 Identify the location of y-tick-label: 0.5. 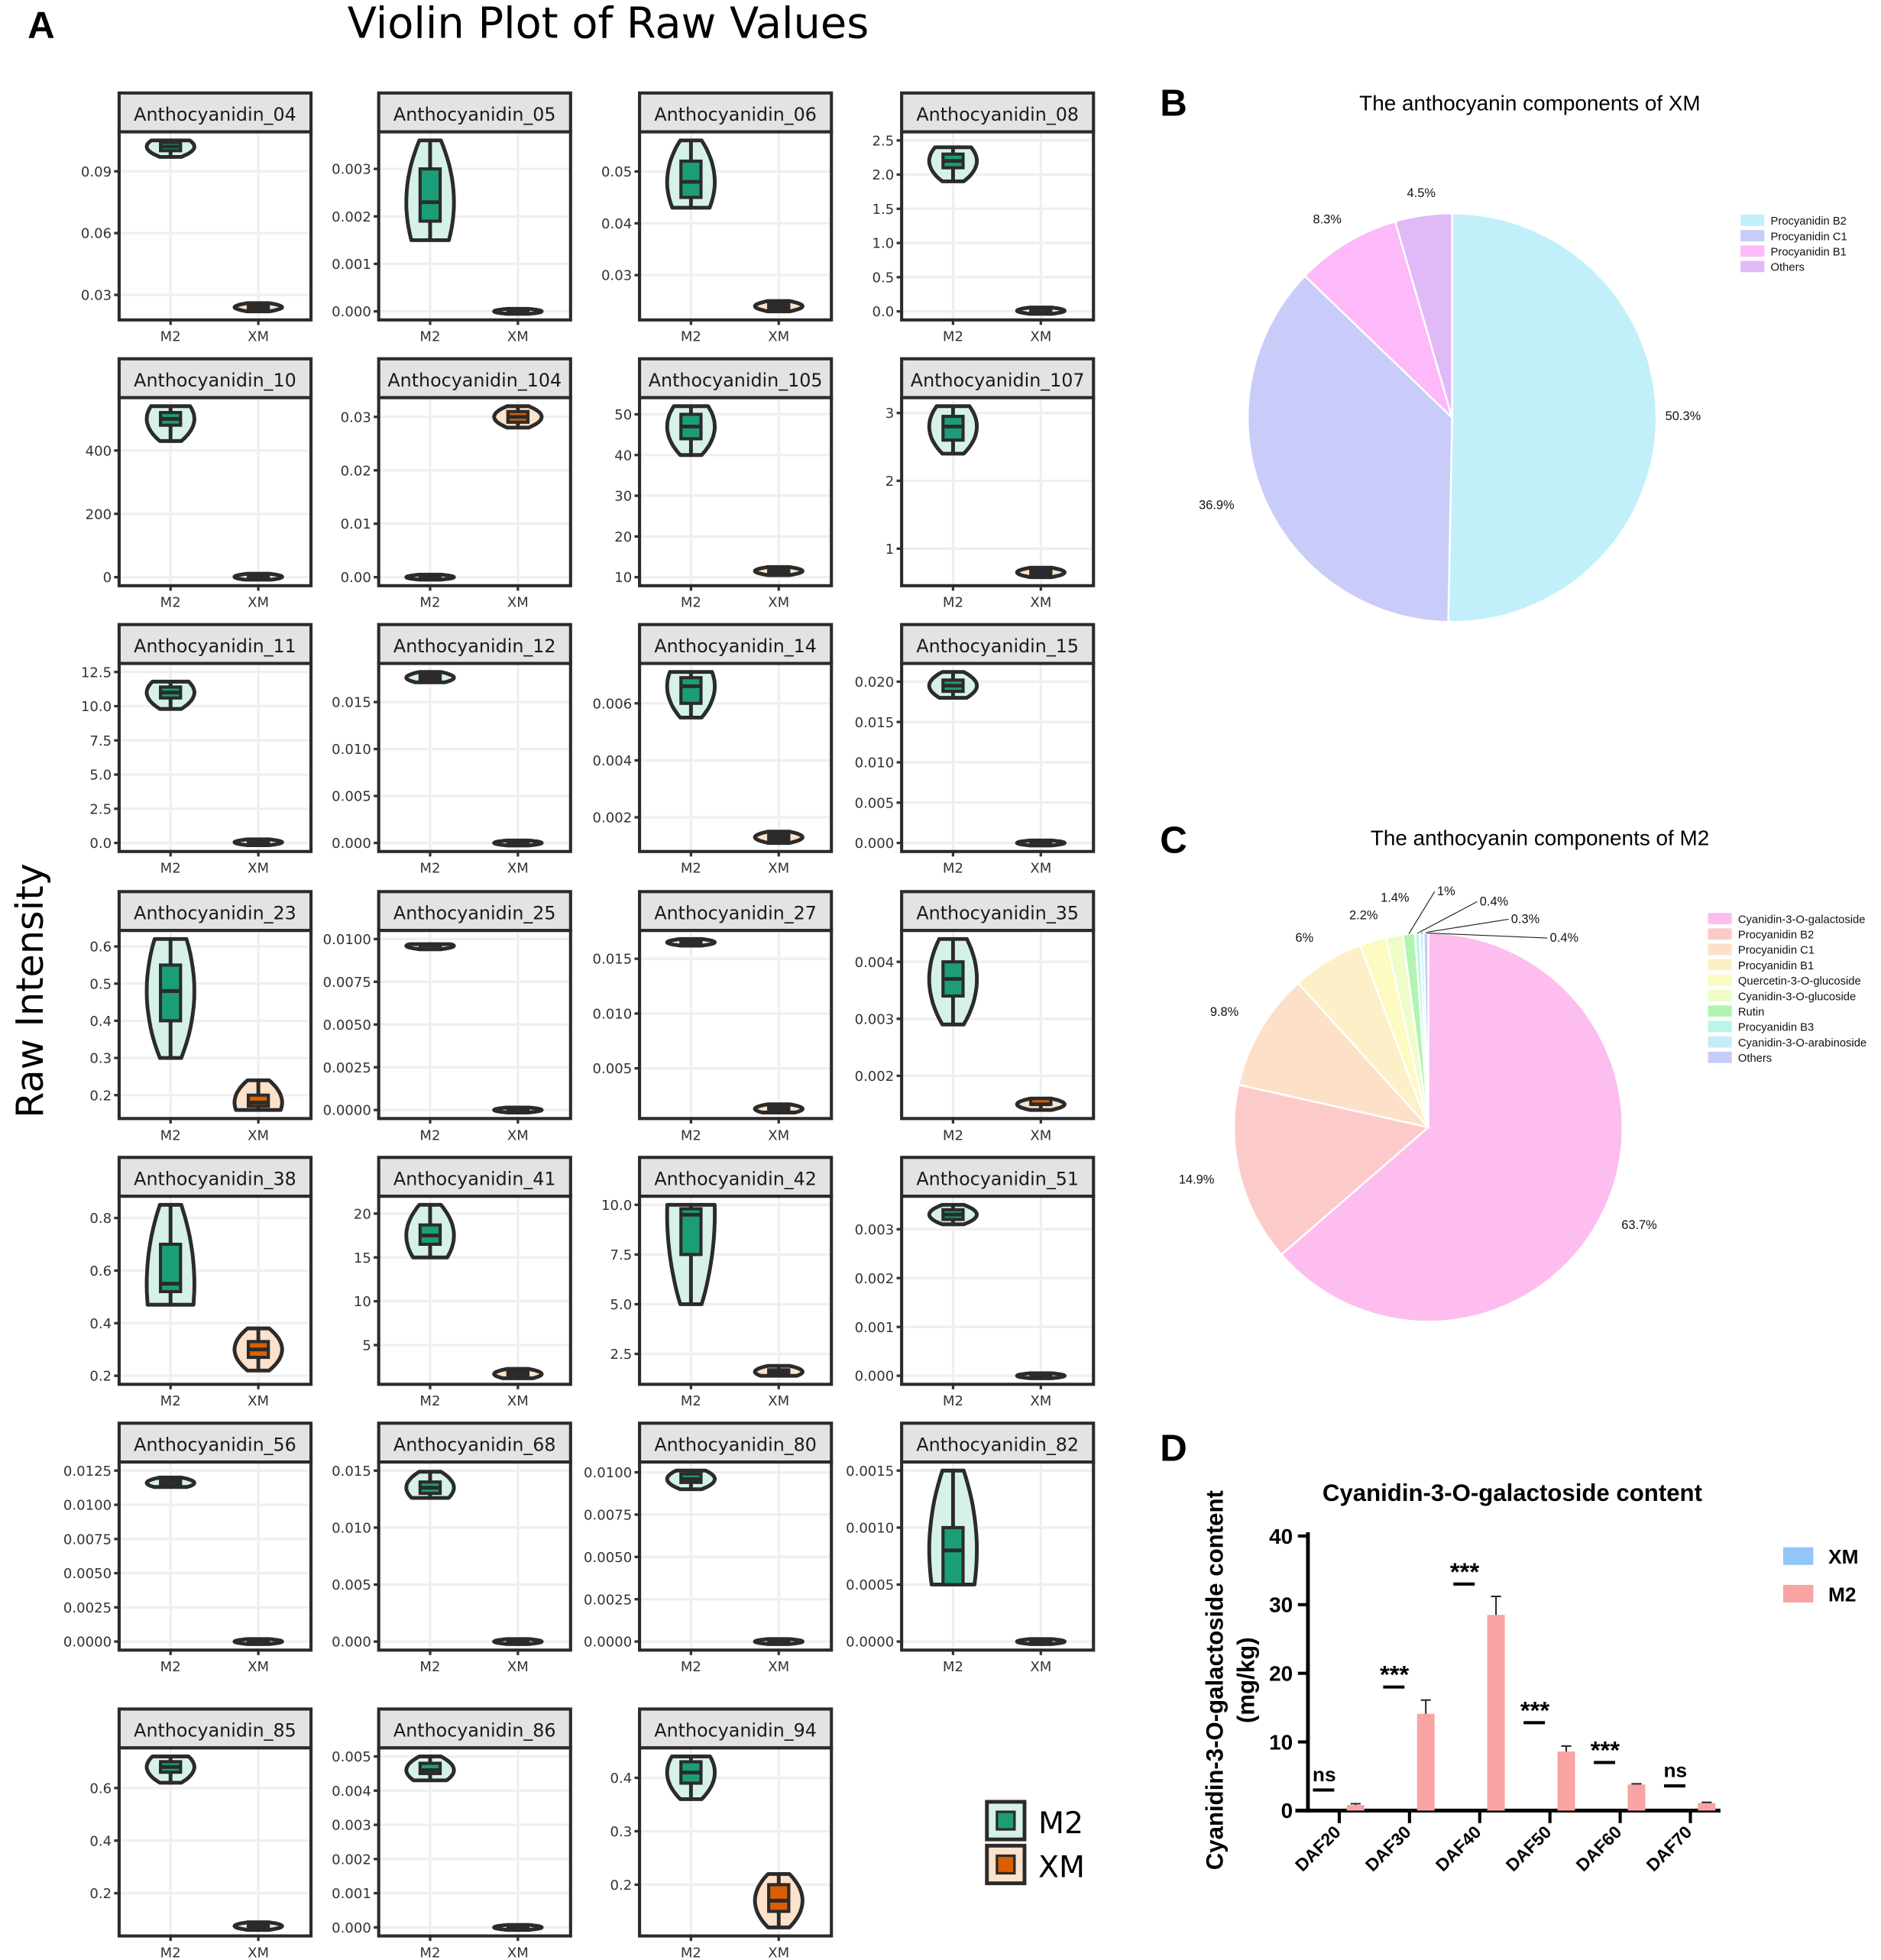
(100, 984).